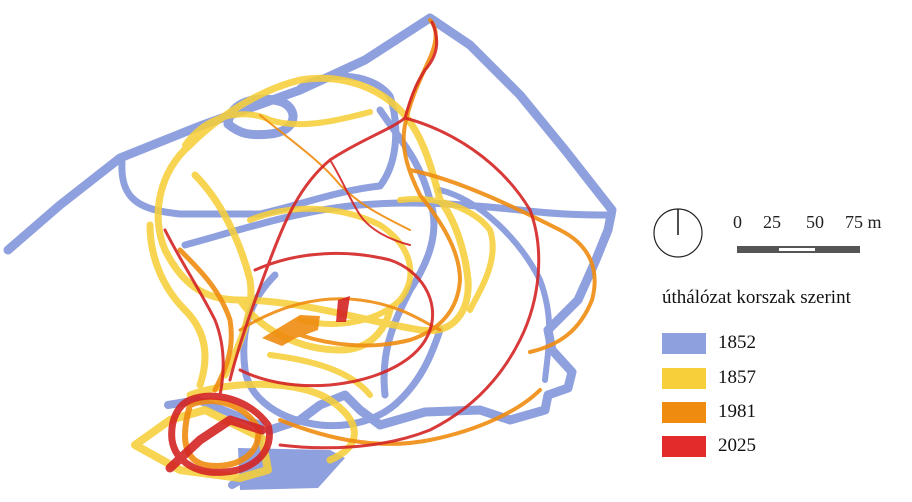  Describe the element at coordinates (772, 222) in the screenshot. I see `scale-label-25: 25` at that location.